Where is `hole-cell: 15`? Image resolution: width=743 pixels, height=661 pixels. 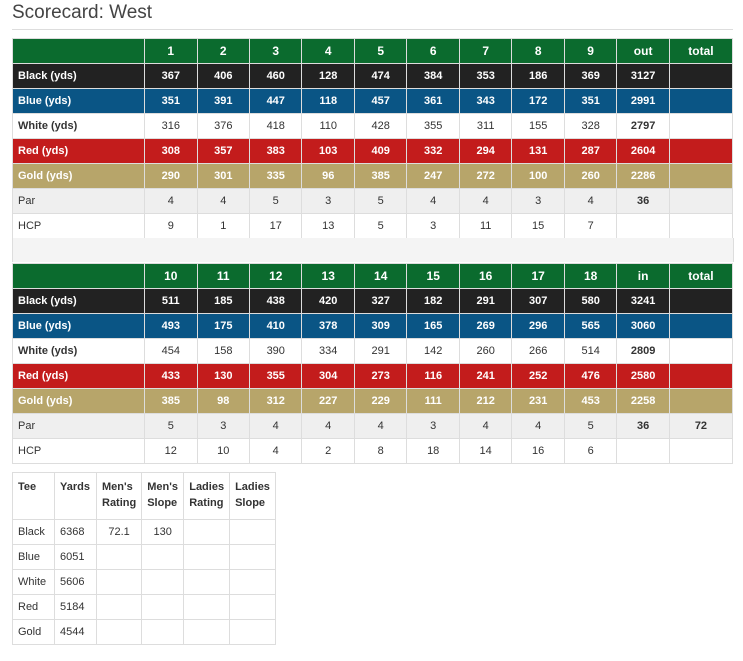 hole-cell: 15 is located at coordinates (538, 226).